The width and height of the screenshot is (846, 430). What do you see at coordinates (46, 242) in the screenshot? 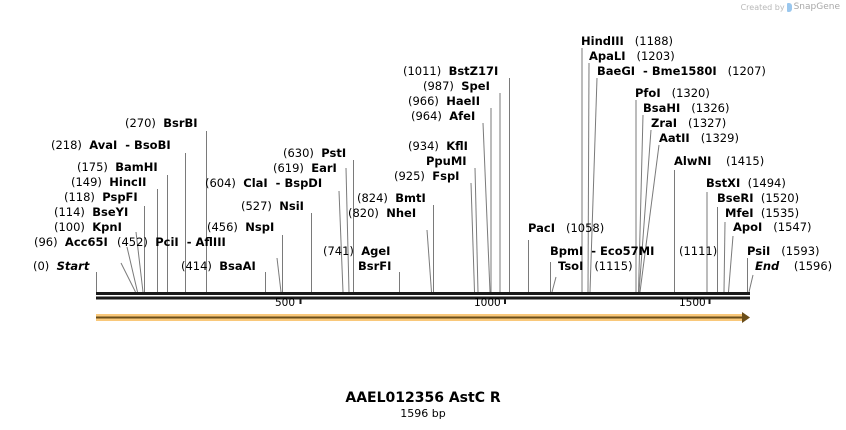
I see `site-position: (96)` at bounding box center [46, 242].